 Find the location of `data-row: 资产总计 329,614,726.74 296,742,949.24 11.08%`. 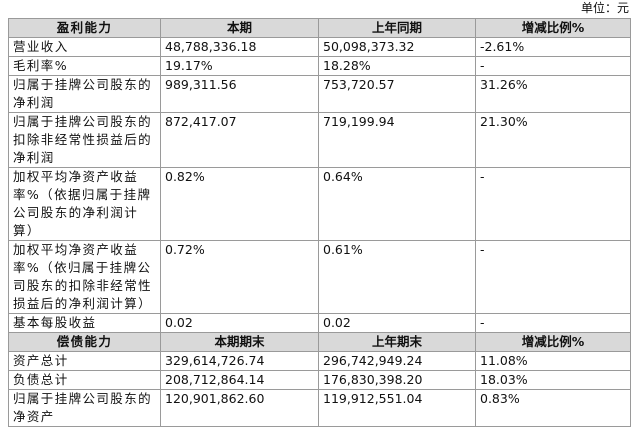

data-row: 资产总计 329,614,726.74 296,742,949.24 11.08% is located at coordinates (319, 361).